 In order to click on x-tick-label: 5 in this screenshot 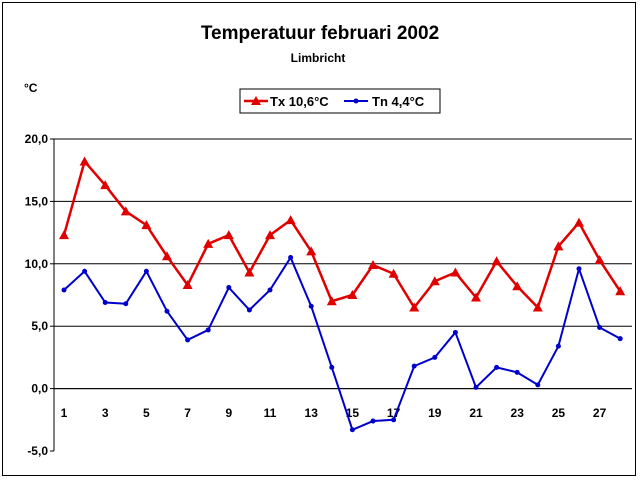, I will do `click(146, 413)`.